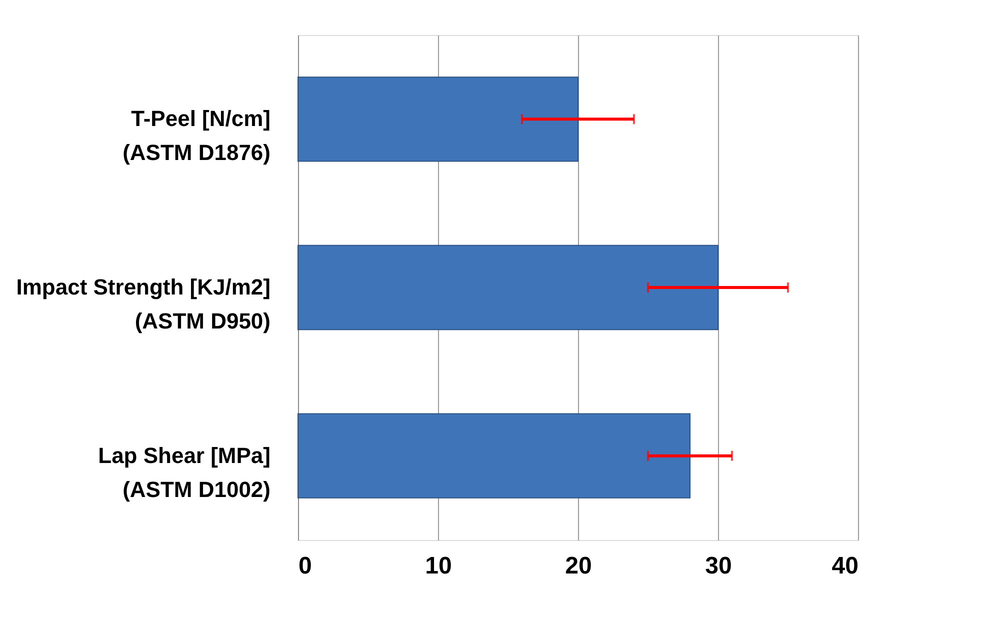 The height and width of the screenshot is (621, 988). I want to click on y-tick-label: T-Peel [N/cm] (ASTM D1876), so click(196, 136).